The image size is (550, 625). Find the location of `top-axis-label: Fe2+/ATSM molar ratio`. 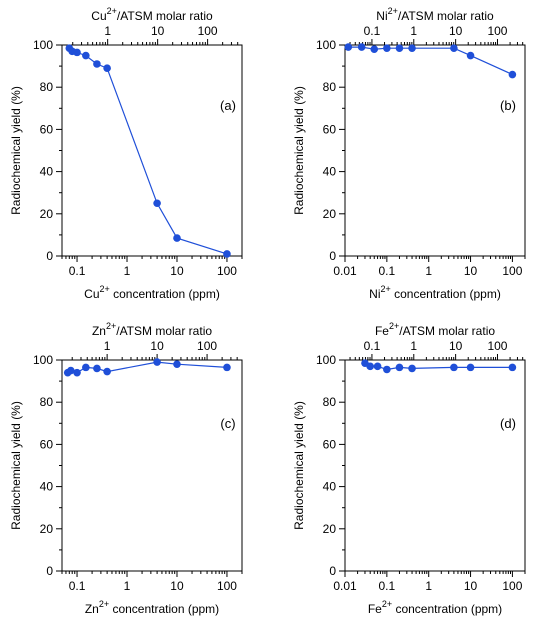

top-axis-label: Fe2+/ATSM molar ratio is located at coordinates (435, 329).